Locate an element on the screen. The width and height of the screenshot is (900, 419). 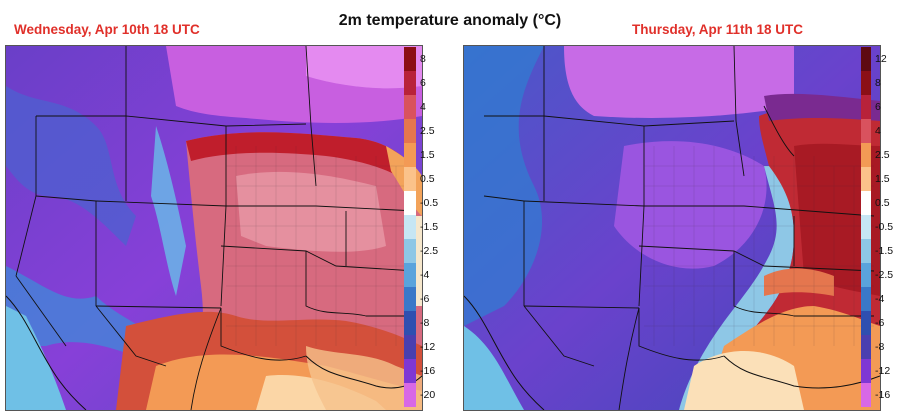
panel-title-right: Thursday, Apr 11th 18 UTC is located at coordinates (718, 29).